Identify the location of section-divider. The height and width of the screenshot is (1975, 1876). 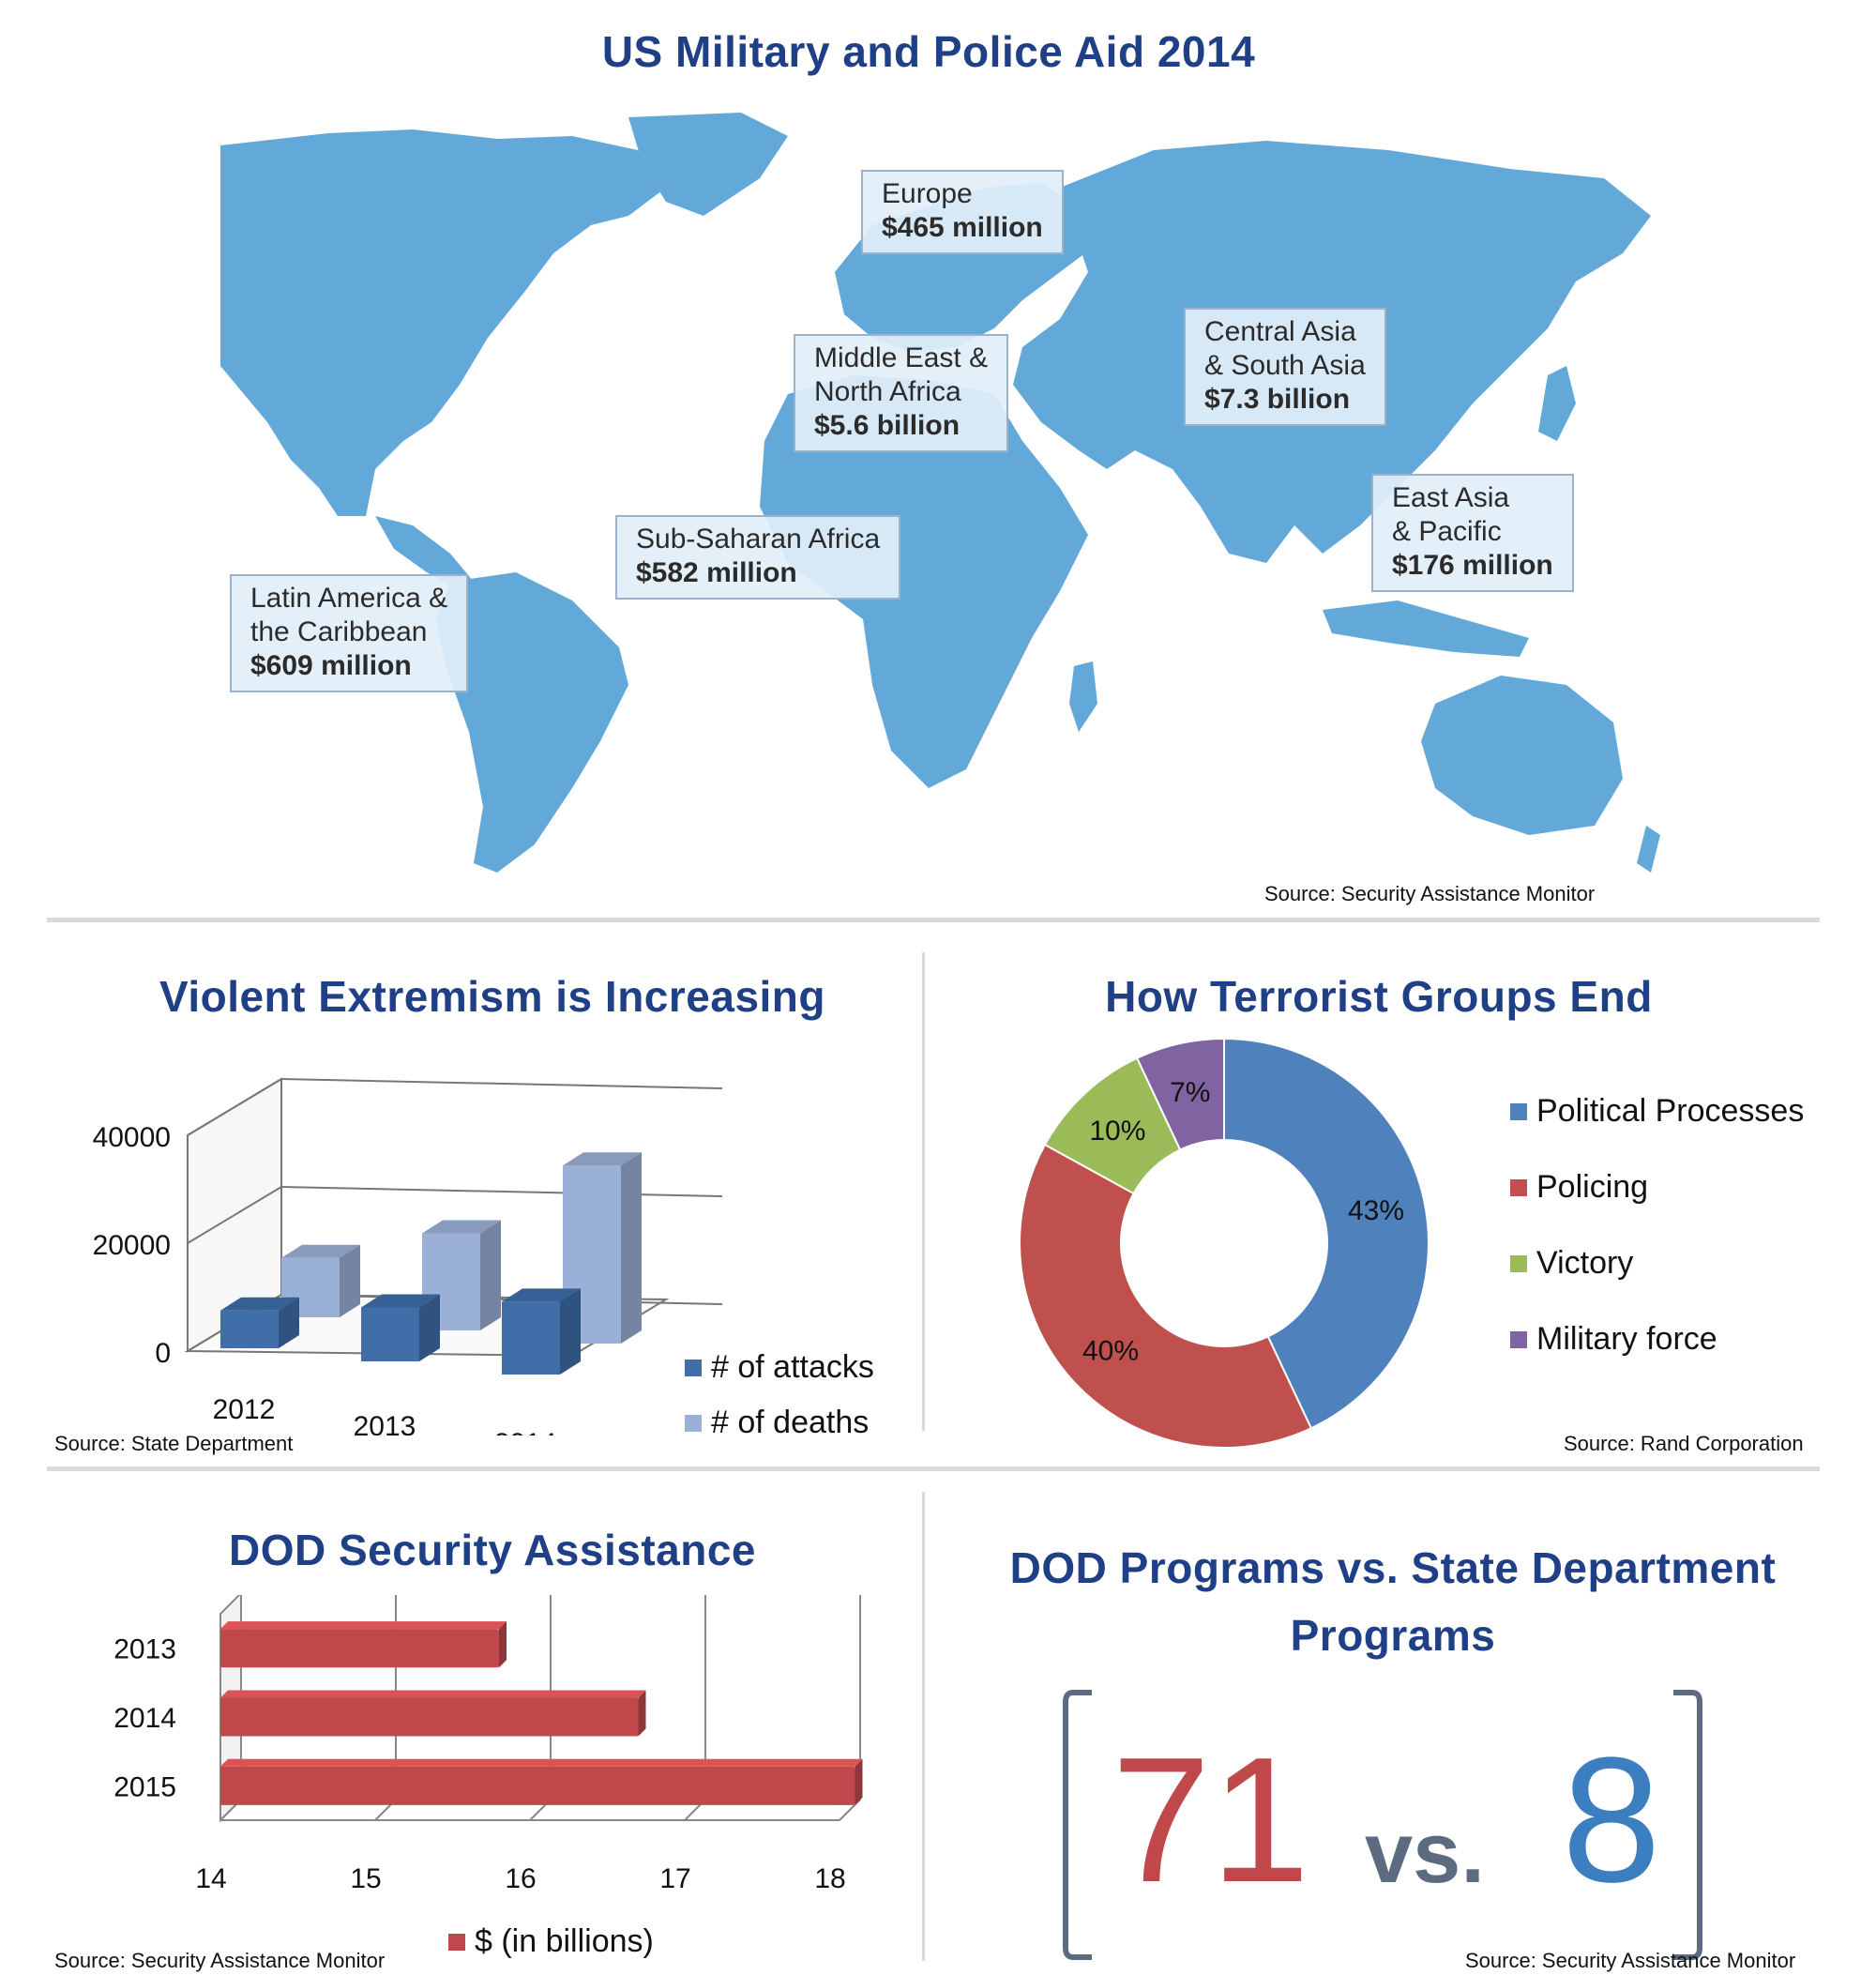
(933, 920).